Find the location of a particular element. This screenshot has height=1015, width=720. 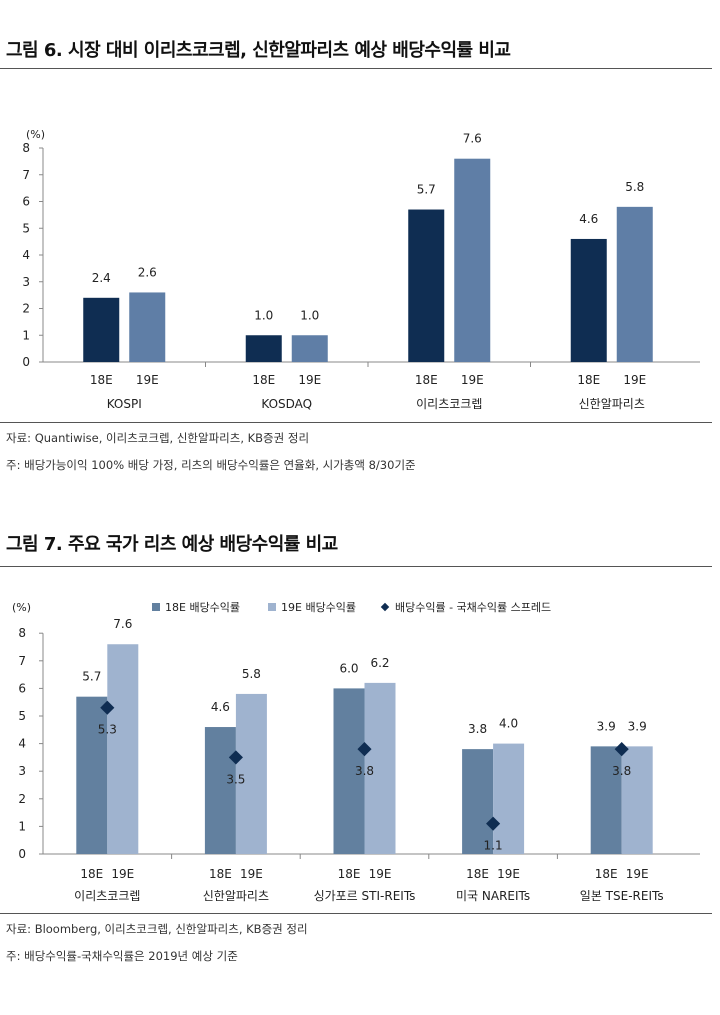

bar-value-label: 2.6 is located at coordinates (147, 272).